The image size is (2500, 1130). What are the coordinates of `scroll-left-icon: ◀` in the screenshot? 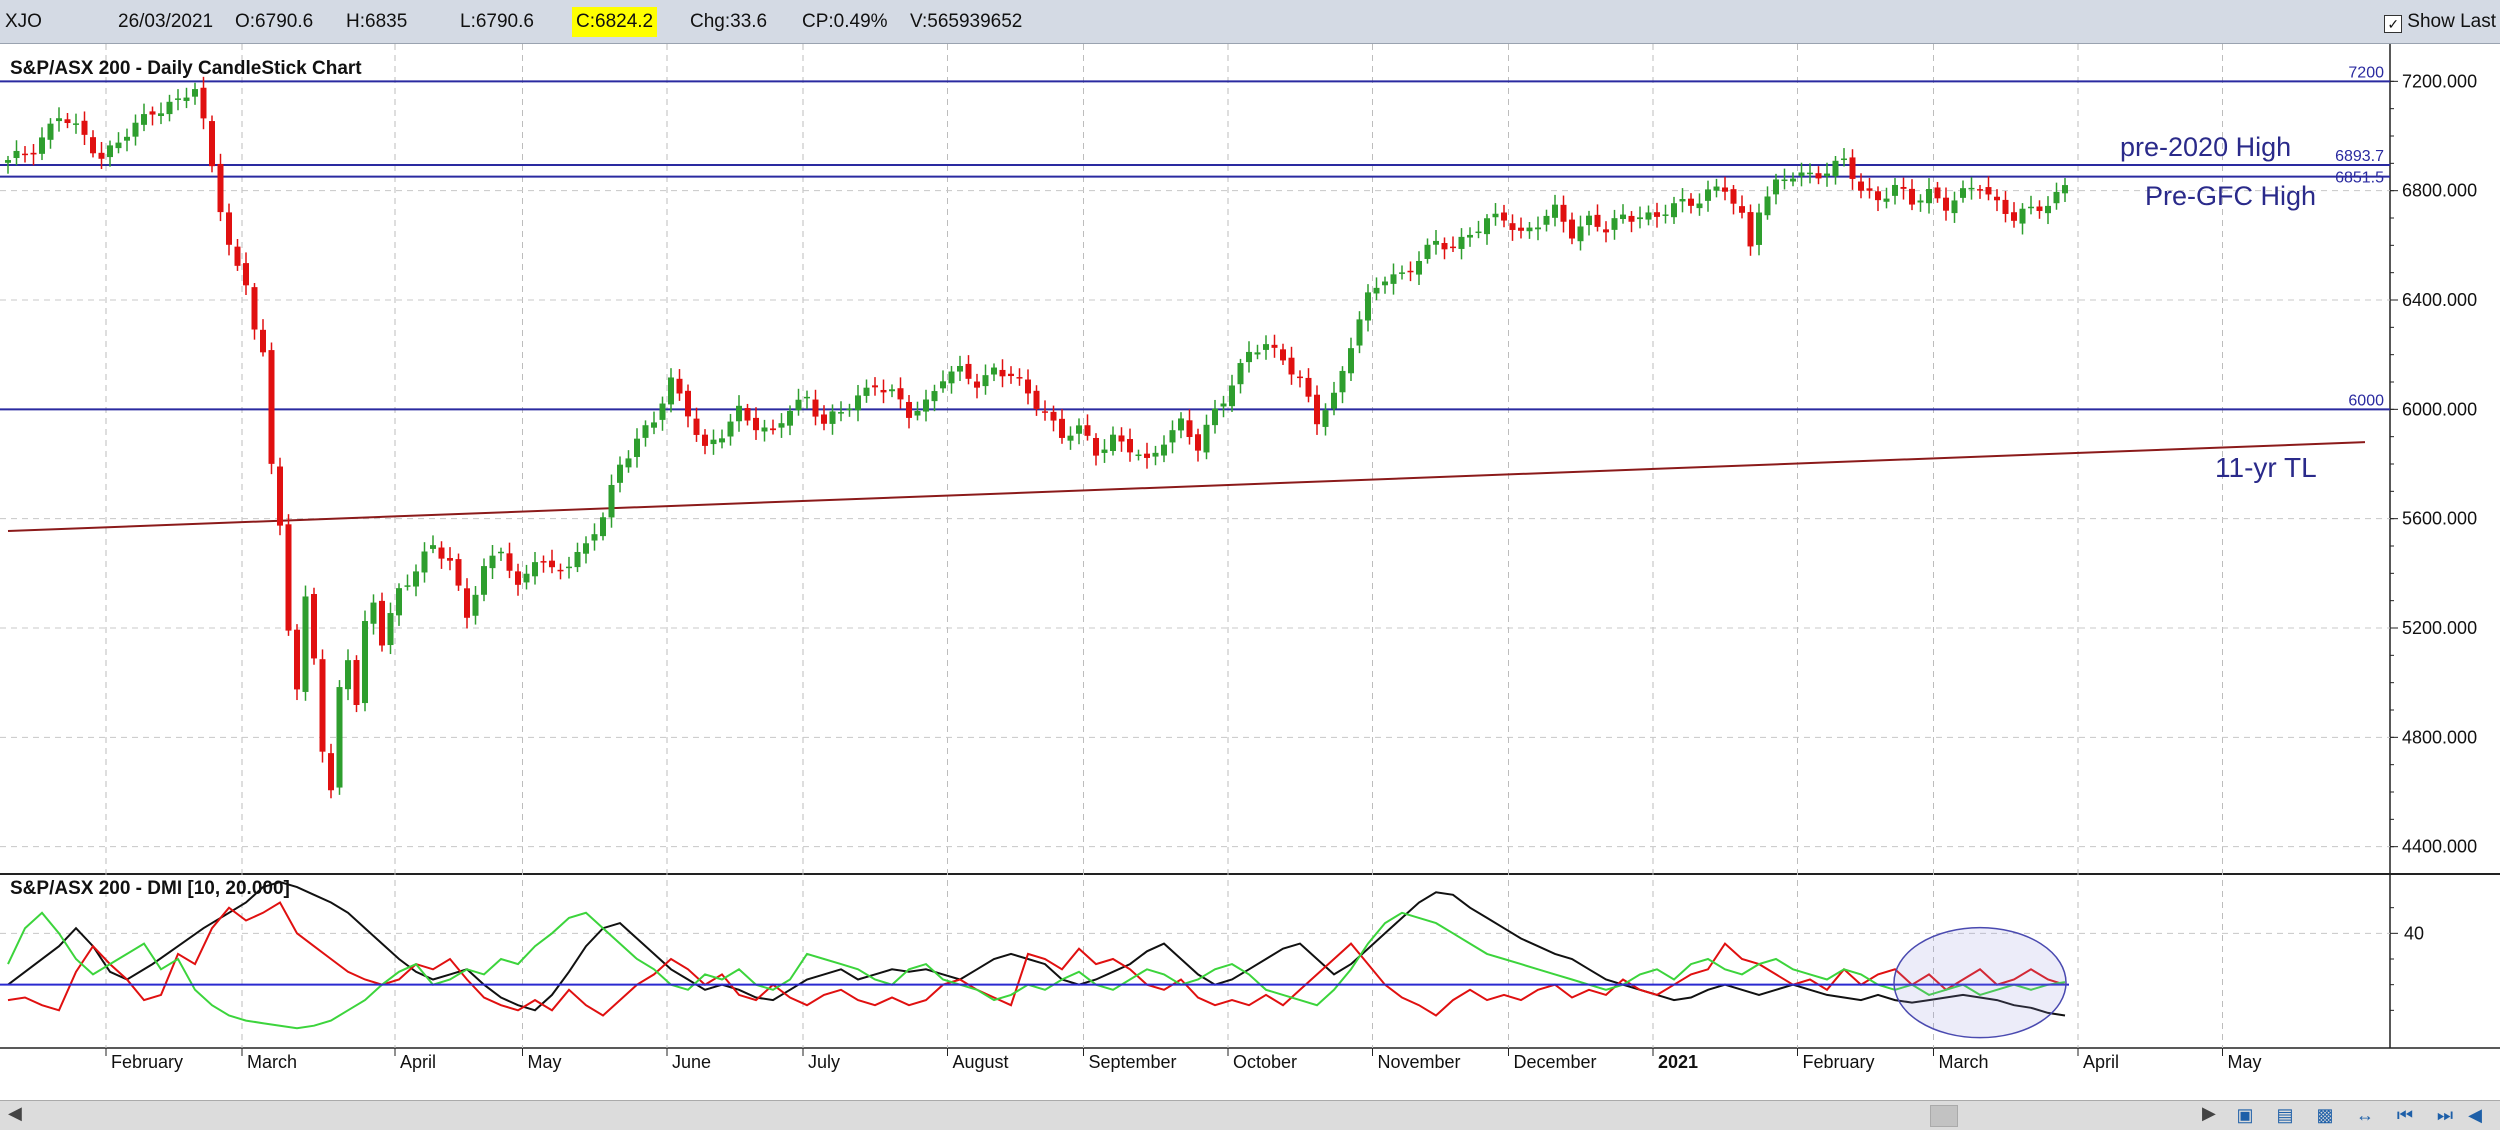 It's located at (15, 1113).